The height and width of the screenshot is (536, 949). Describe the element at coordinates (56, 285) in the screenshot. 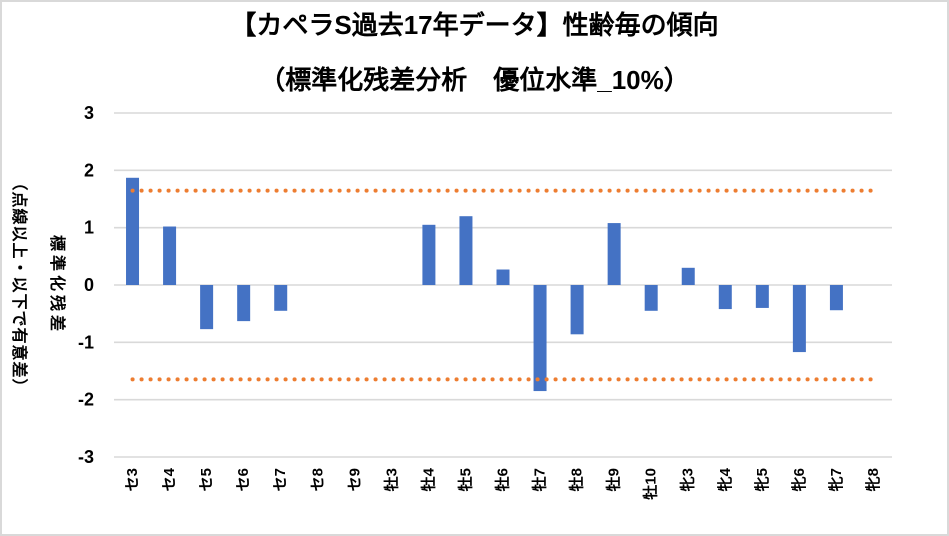

I see `y-axis-title: 標準化残差` at that location.